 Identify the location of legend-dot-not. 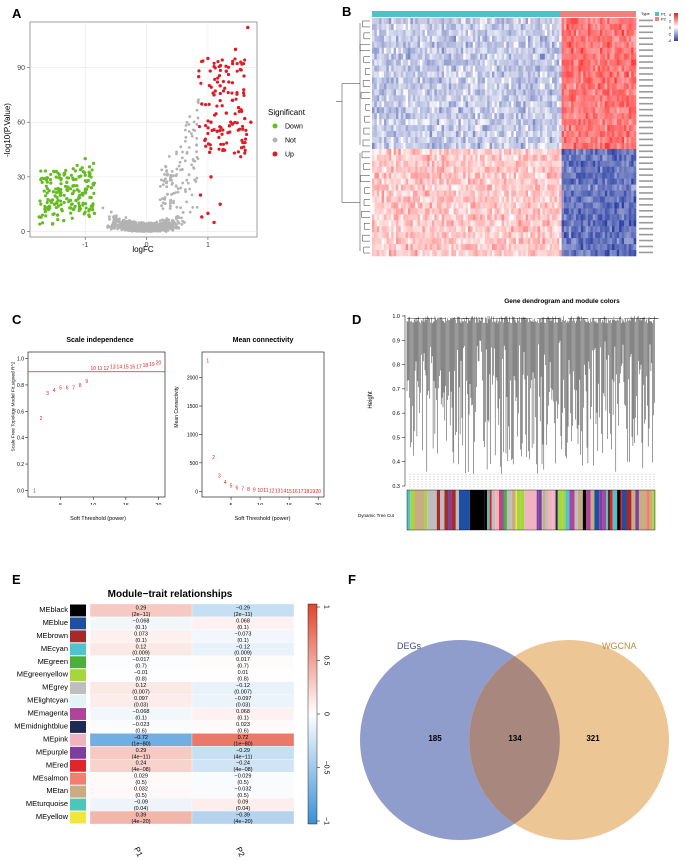
(275, 140).